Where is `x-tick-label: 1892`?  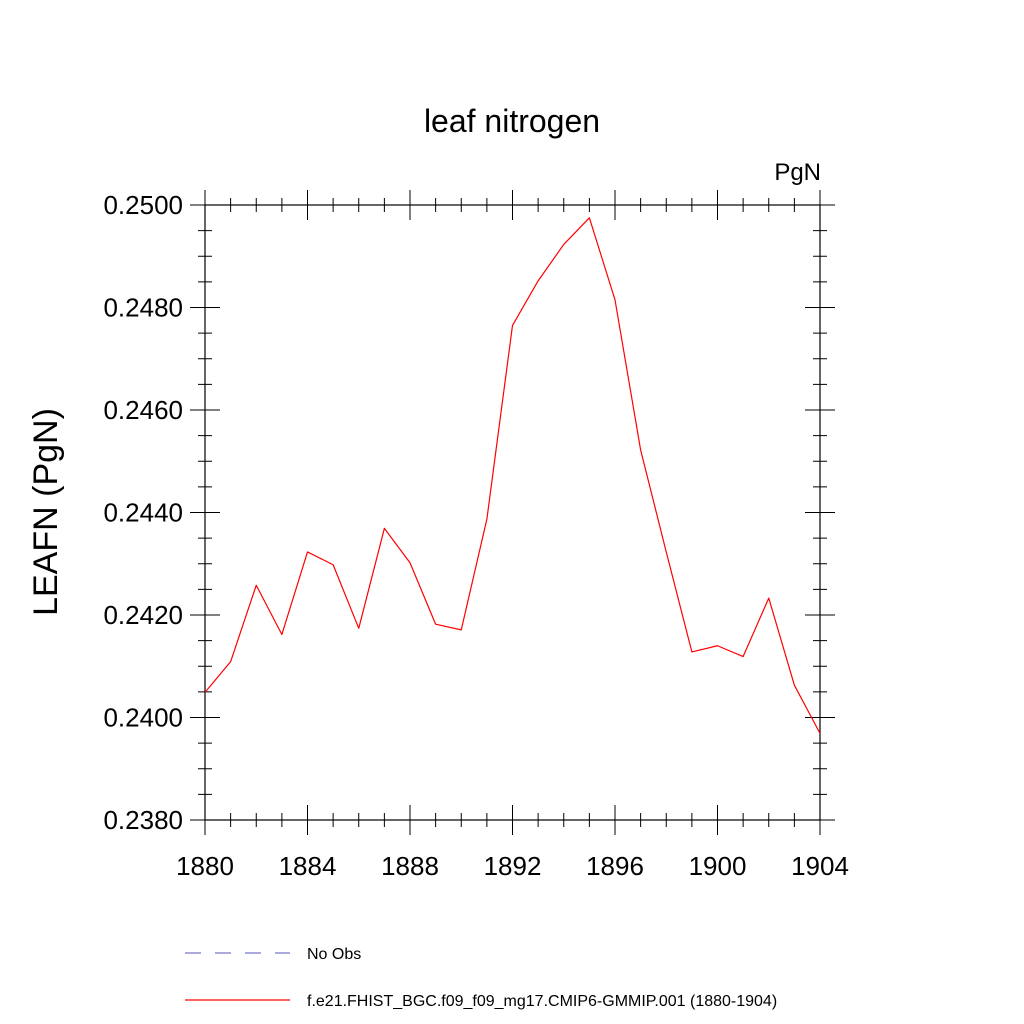
x-tick-label: 1892 is located at coordinates (513, 866).